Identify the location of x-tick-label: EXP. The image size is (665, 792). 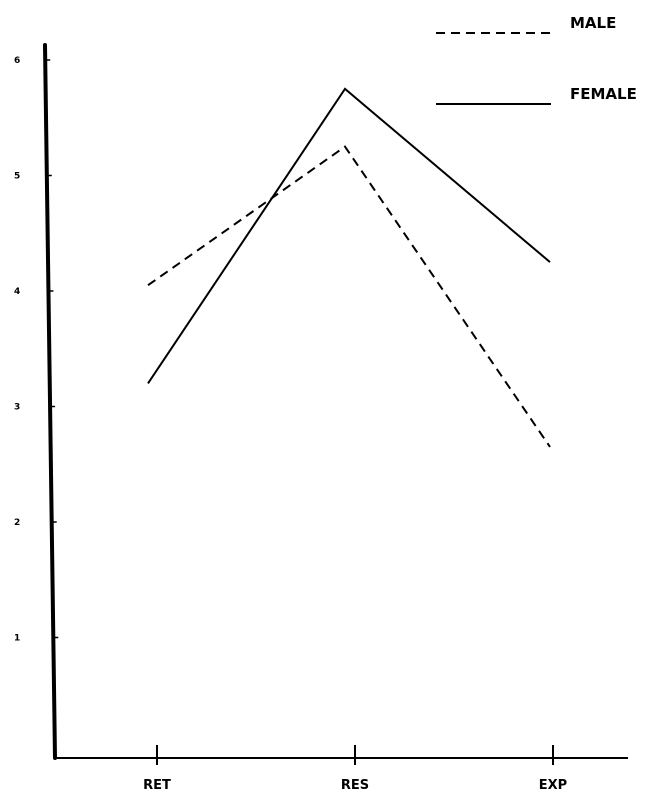
(553, 785).